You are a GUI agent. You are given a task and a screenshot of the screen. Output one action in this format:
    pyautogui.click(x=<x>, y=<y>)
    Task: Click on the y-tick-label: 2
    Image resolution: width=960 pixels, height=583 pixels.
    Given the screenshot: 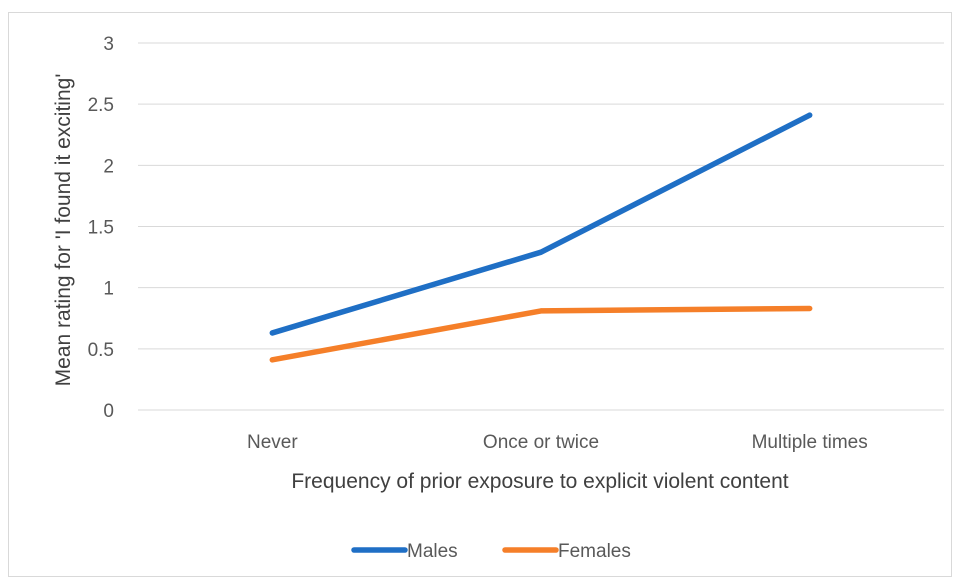 What is the action you would take?
    pyautogui.click(x=108, y=166)
    